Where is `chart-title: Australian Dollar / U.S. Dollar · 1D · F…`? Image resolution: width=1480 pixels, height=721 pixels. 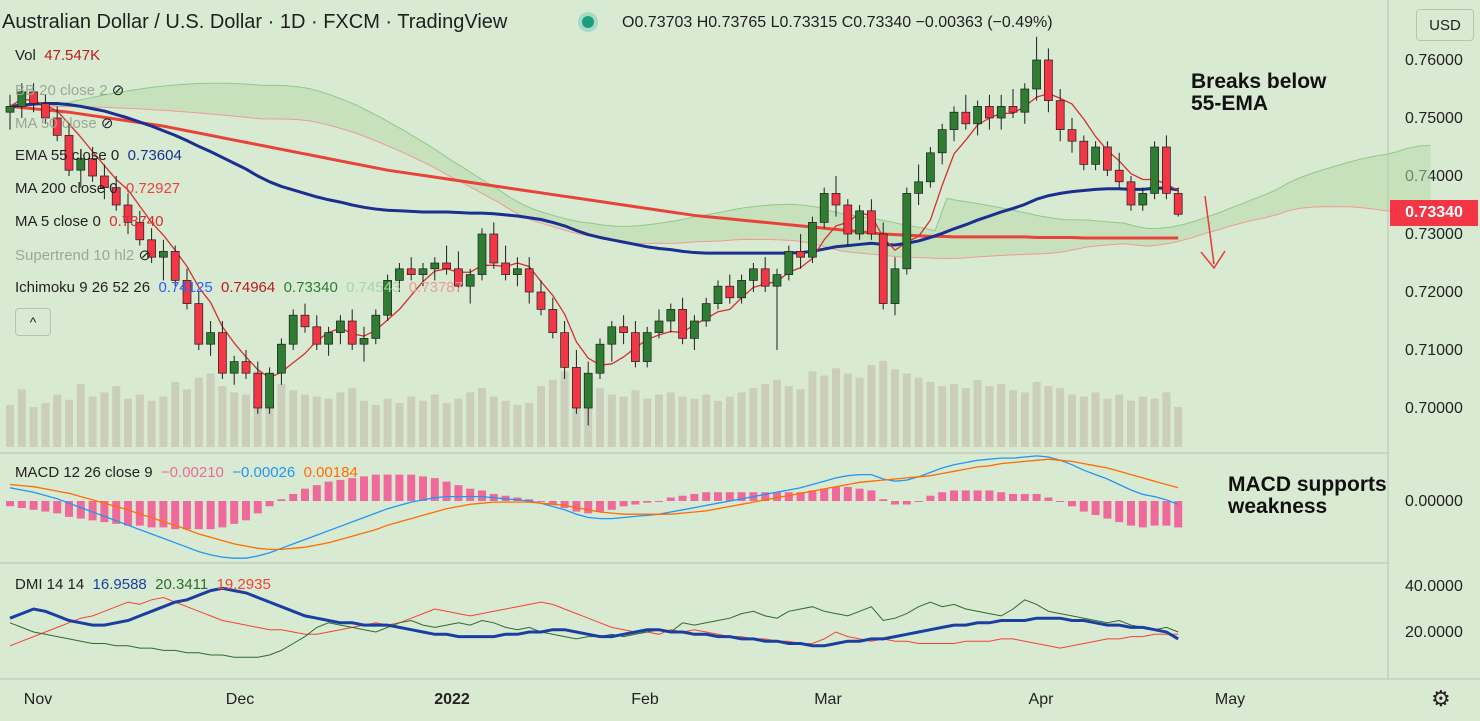
chart-title: Australian Dollar / U.S. Dollar · 1D · F… is located at coordinates (255, 22).